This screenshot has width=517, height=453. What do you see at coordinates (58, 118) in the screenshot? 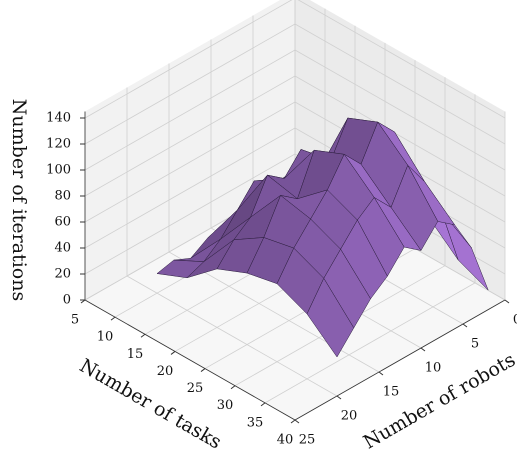
I see `z-tick-label: 140` at bounding box center [58, 118].